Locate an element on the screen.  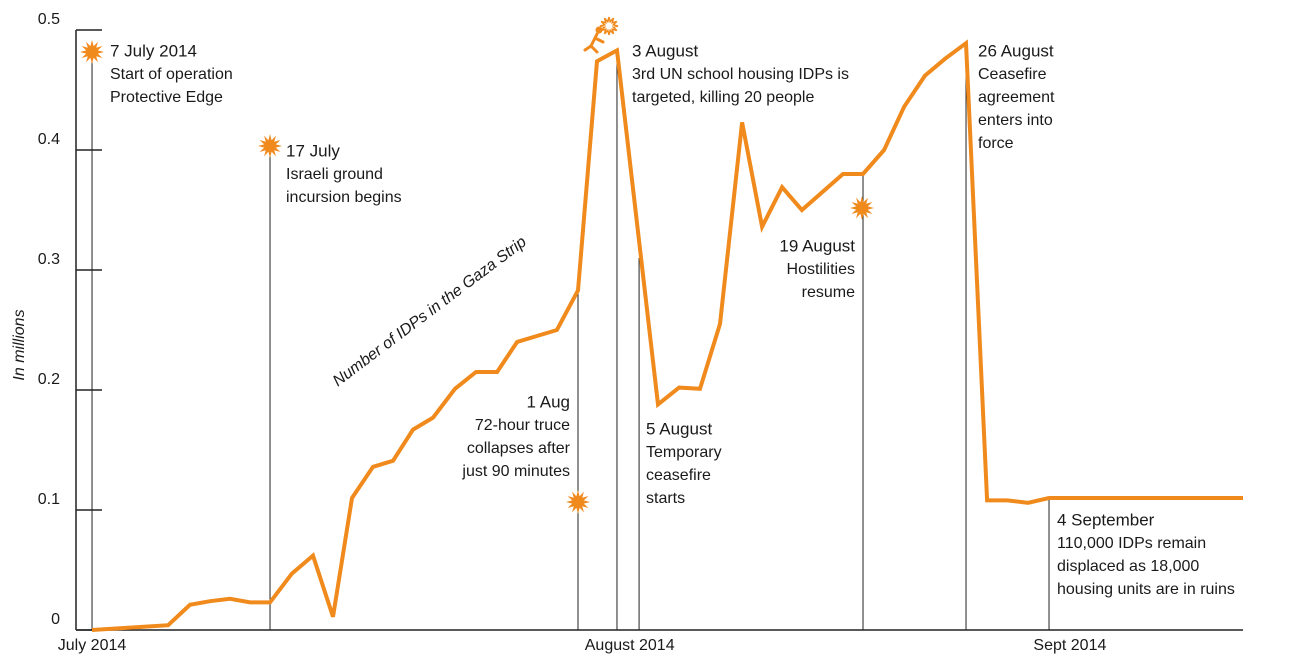
event-text: Temporary is located at coordinates (684, 452).